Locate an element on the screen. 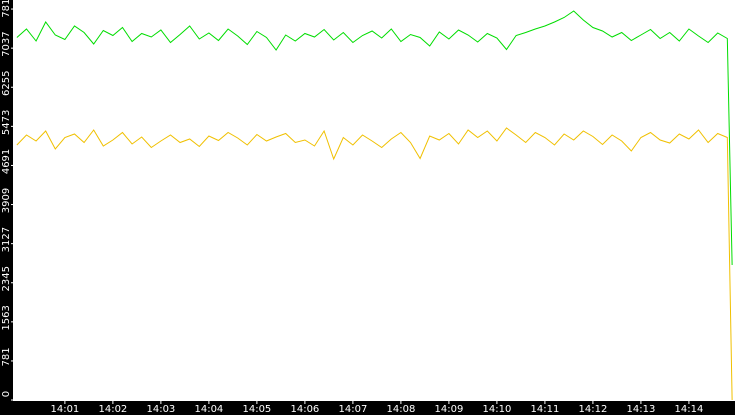 The image size is (735, 415). y-axis-strip is located at coordinates (6, 207).